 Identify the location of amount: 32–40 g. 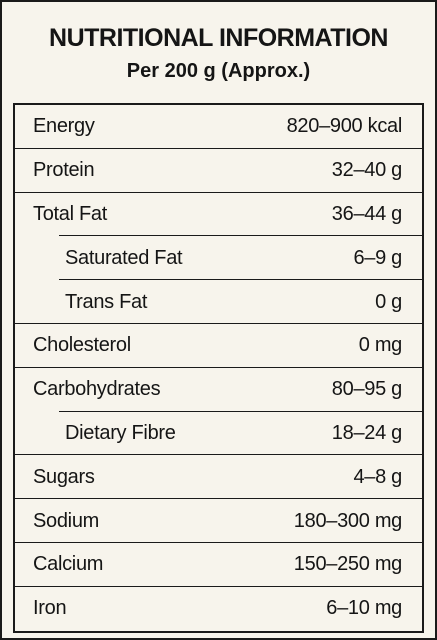
(367, 170).